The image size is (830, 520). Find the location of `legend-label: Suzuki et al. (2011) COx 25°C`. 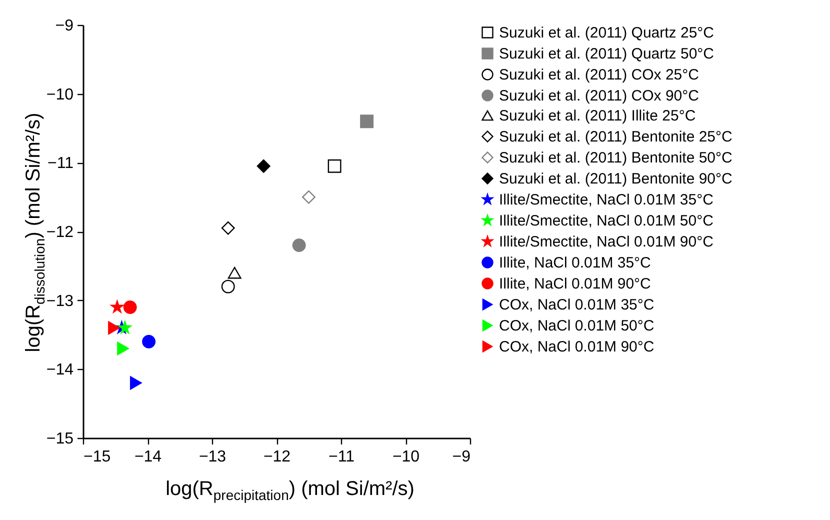

legend-label: Suzuki et al. (2011) COx 25°C is located at coordinates (599, 75).